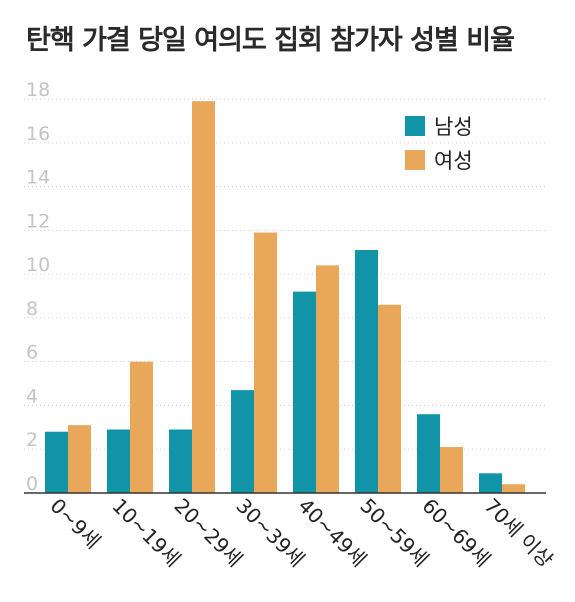 The image size is (575, 602). What do you see at coordinates (38, 90) in the screenshot?
I see `y-tick-label: 18` at bounding box center [38, 90].